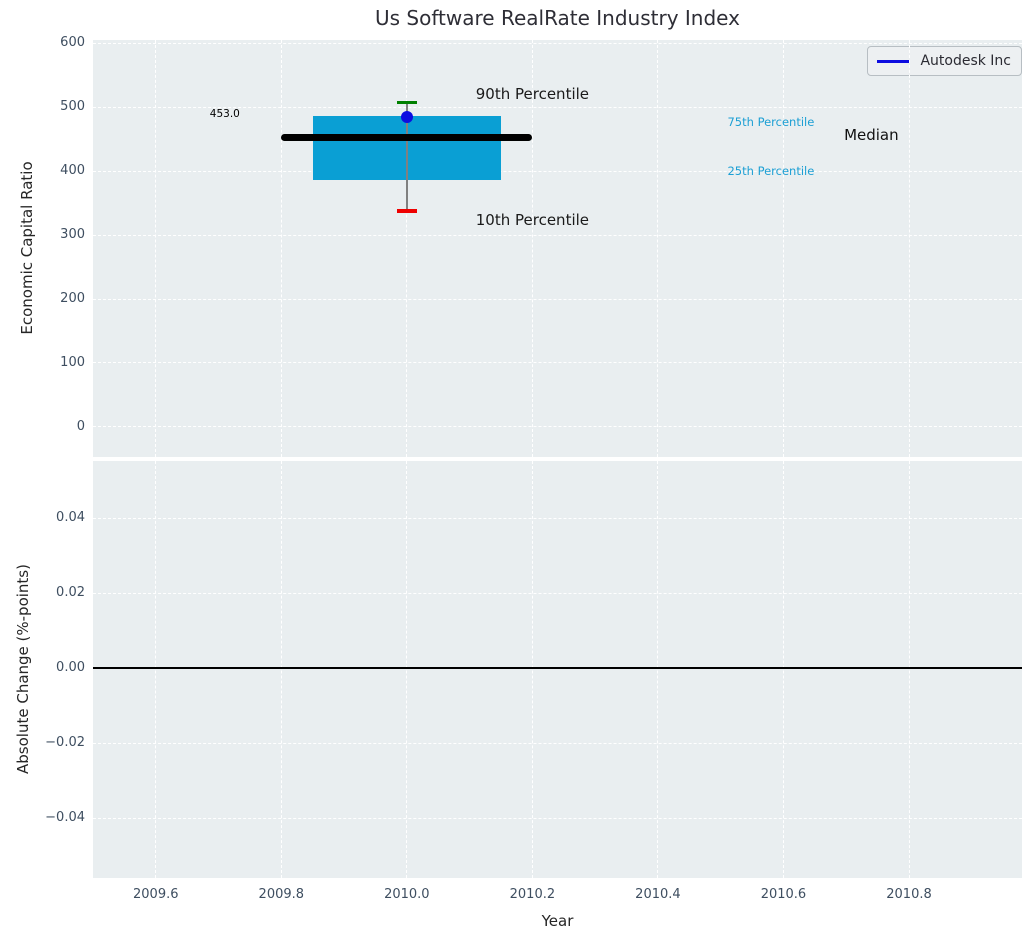  Describe the element at coordinates (72, 362) in the screenshot. I see `y-tick-label: 100` at that location.